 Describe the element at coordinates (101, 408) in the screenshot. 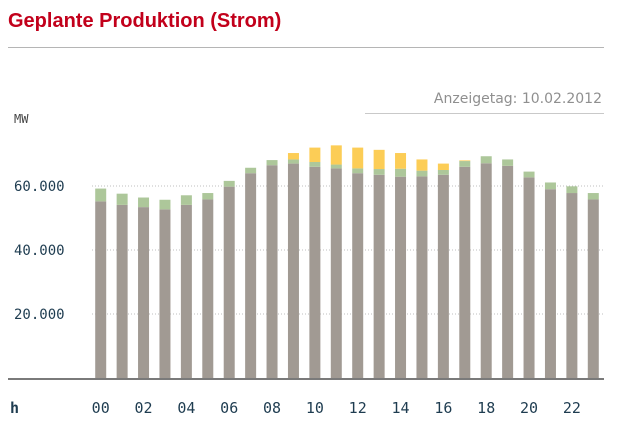

I see `x-tick-label: 00` at that location.